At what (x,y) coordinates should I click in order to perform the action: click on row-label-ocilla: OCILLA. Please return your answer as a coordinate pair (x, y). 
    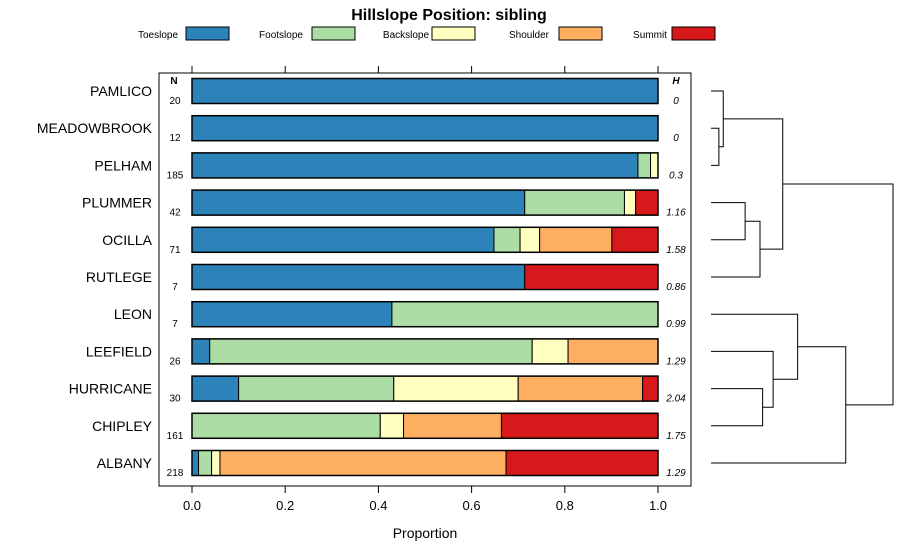
    Looking at the image, I should click on (127, 240).